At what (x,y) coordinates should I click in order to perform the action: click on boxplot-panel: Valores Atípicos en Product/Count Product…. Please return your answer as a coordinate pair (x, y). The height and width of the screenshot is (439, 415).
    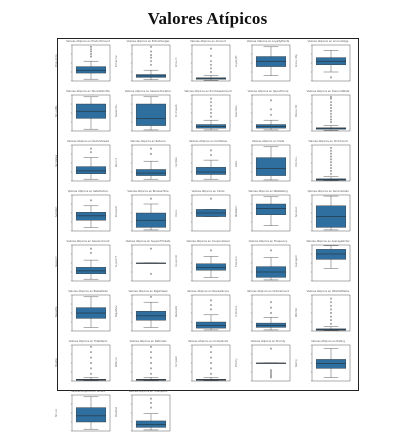
    Looking at the image, I should click on (86, 64).